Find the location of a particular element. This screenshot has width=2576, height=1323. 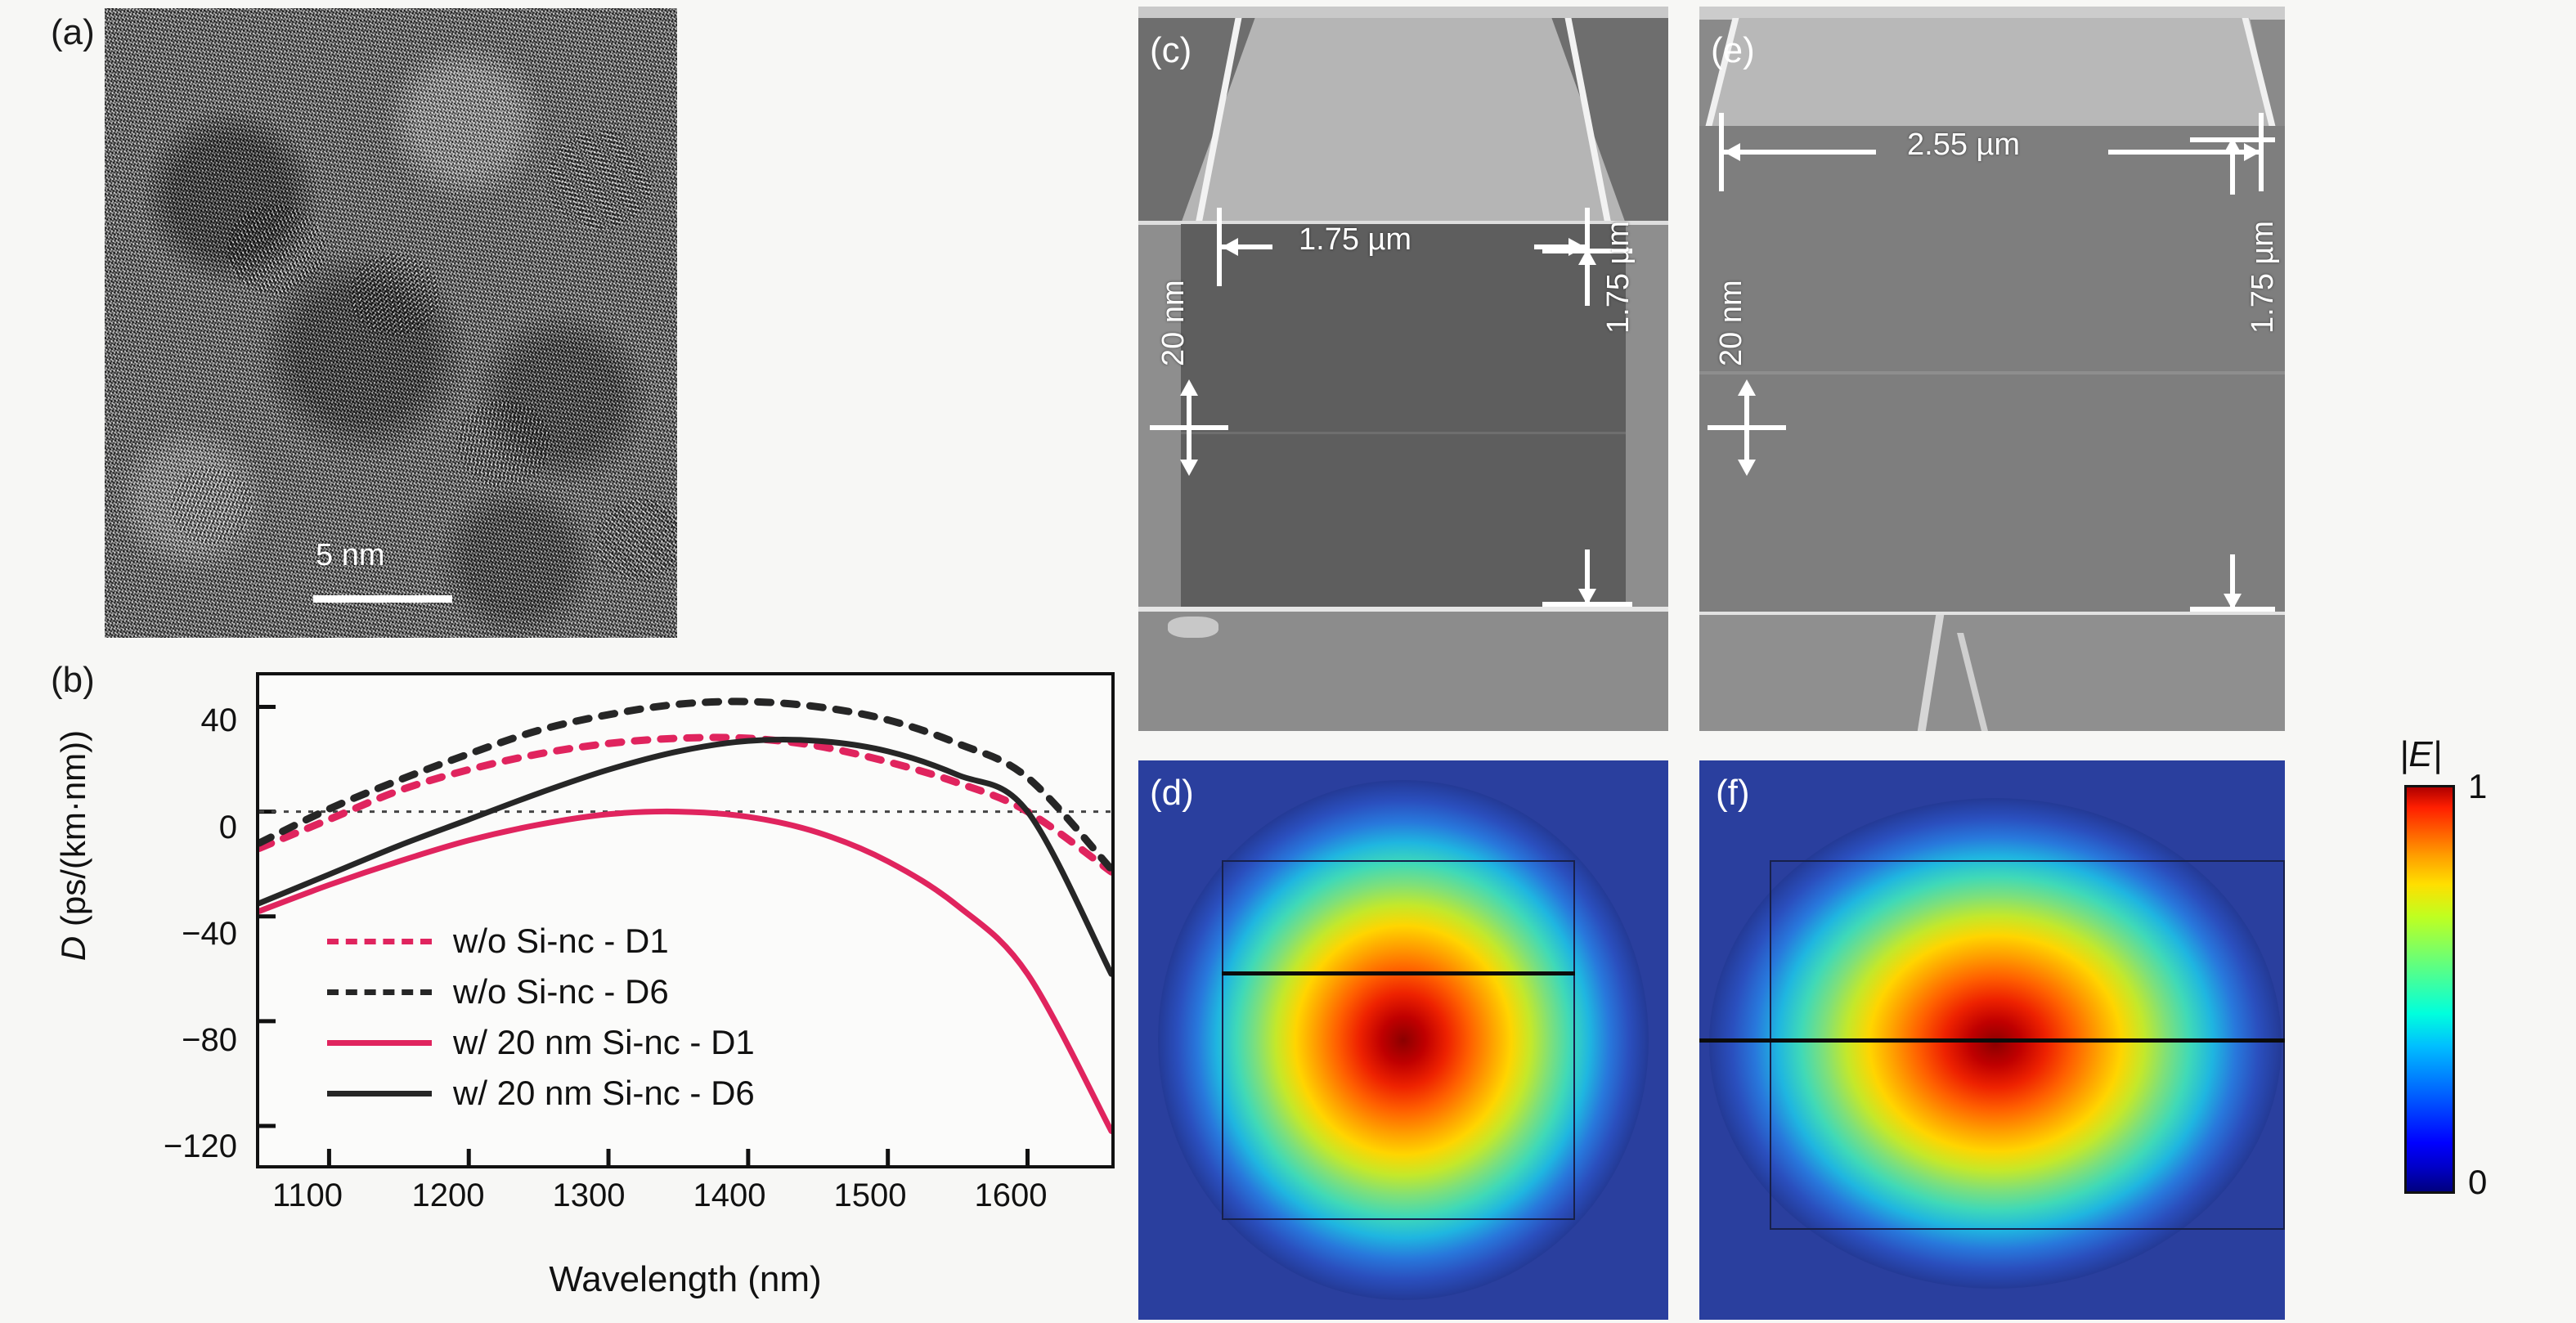

mode-field-d is located at coordinates (1403, 1040).